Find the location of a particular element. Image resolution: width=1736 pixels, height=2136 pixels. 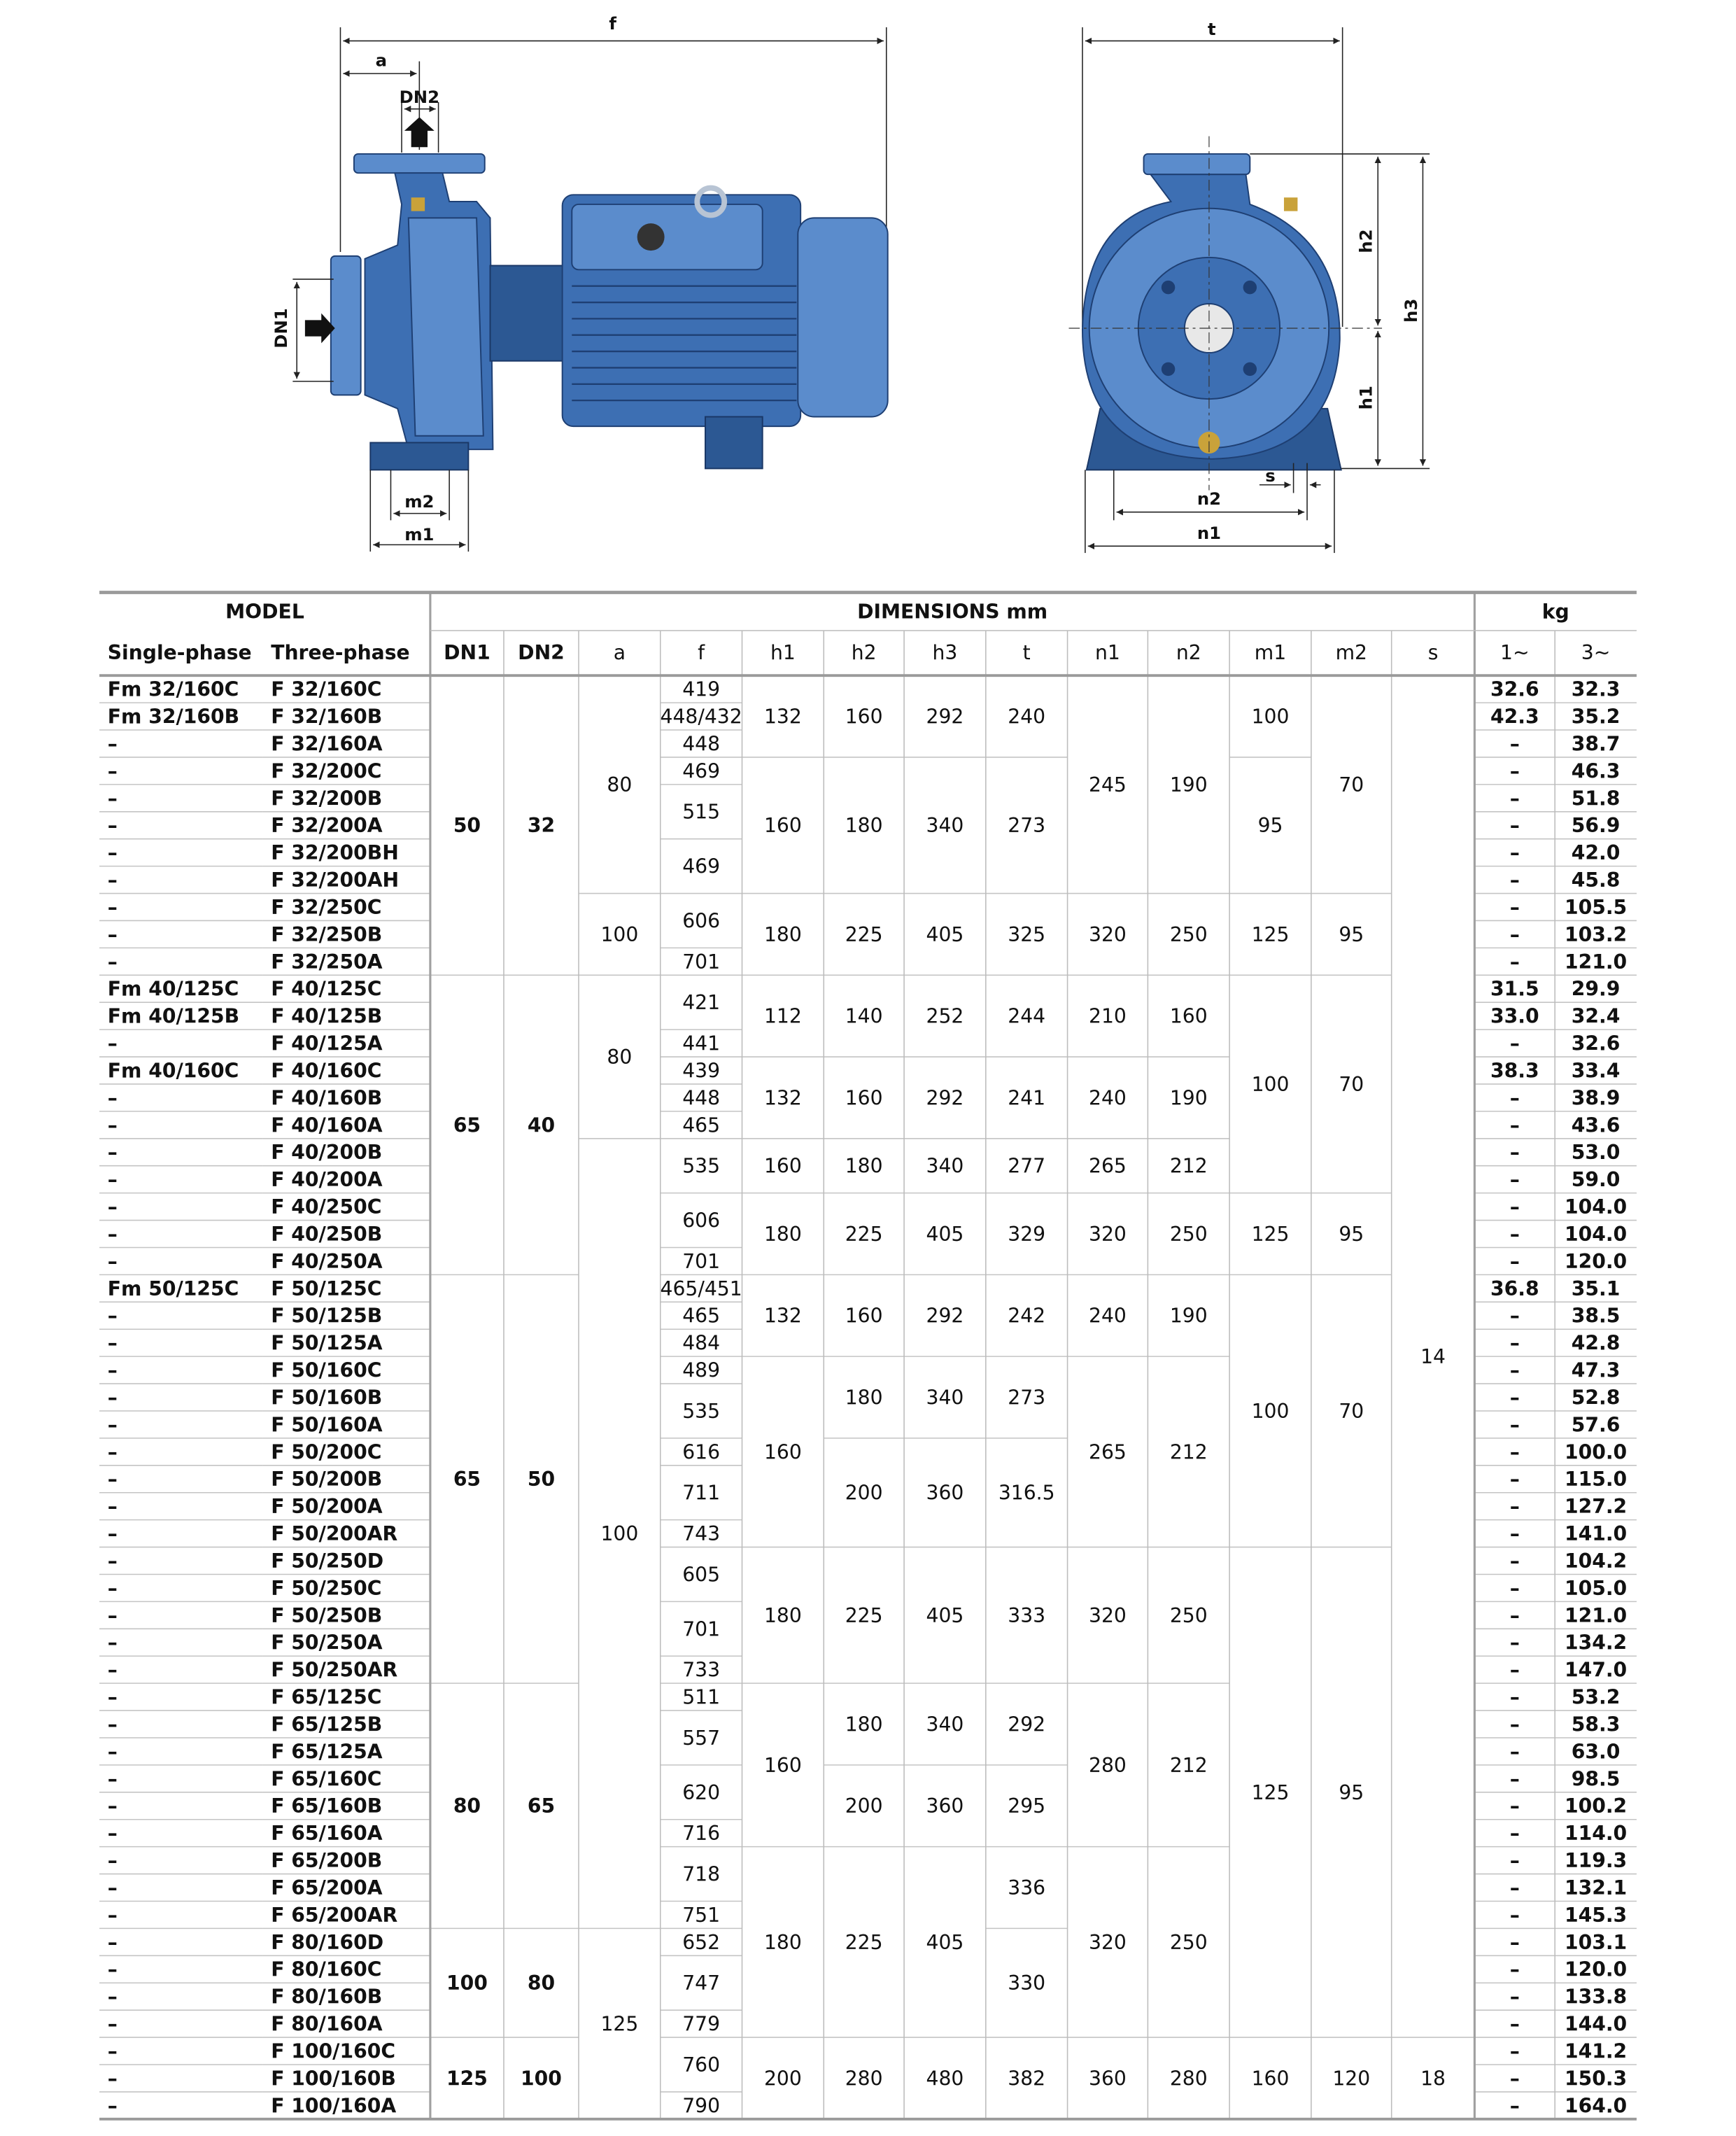

table-cell: 80 is located at coordinates (467, 1806).